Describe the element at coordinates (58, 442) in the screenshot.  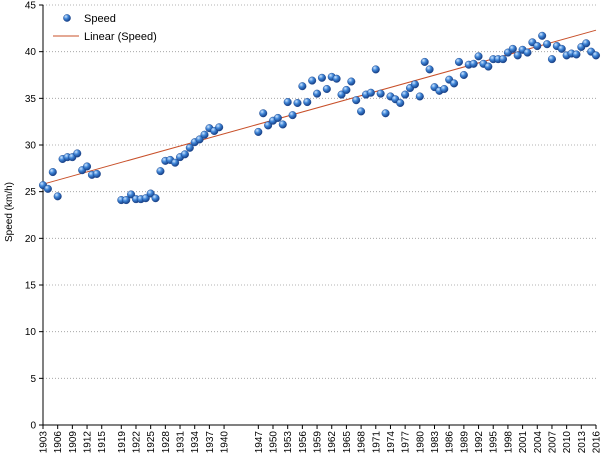
I see `x-tick-label: 1906` at that location.